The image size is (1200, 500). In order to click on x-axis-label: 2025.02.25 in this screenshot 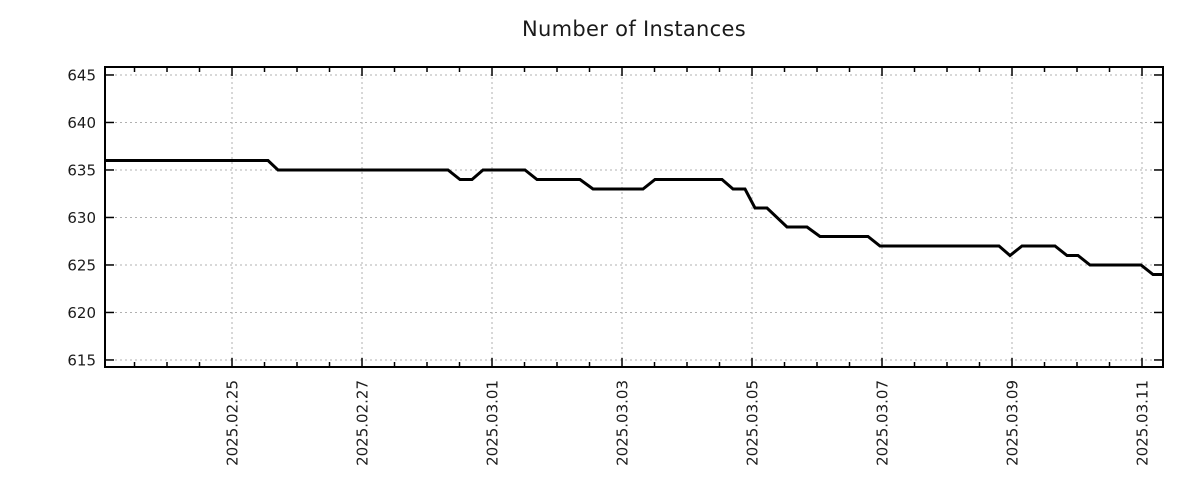, I will do `click(233, 423)`.